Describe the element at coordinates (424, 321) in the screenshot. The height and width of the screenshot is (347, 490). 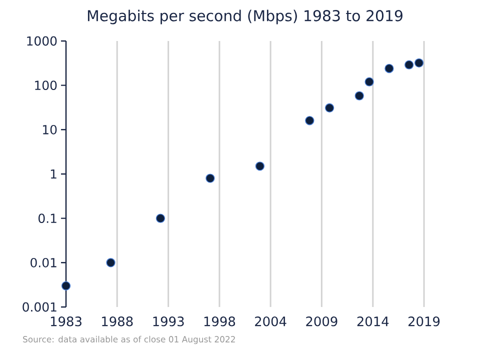
I see `x-tick-label: 2019` at that location.